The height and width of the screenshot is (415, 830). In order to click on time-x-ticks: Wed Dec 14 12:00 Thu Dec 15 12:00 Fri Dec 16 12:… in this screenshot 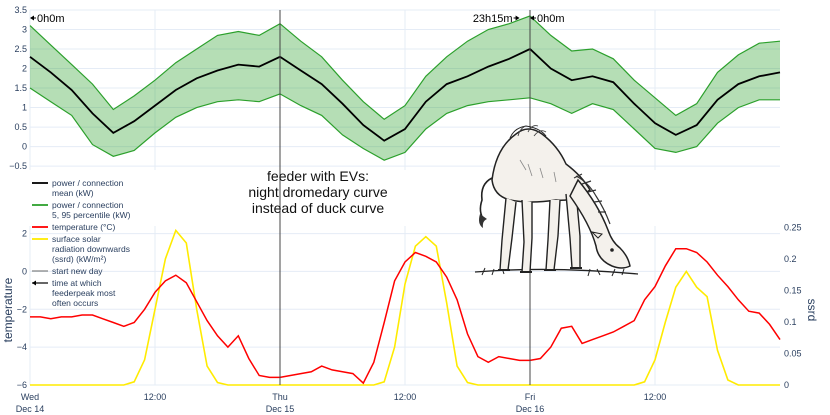, I will do `click(341, 403)`.